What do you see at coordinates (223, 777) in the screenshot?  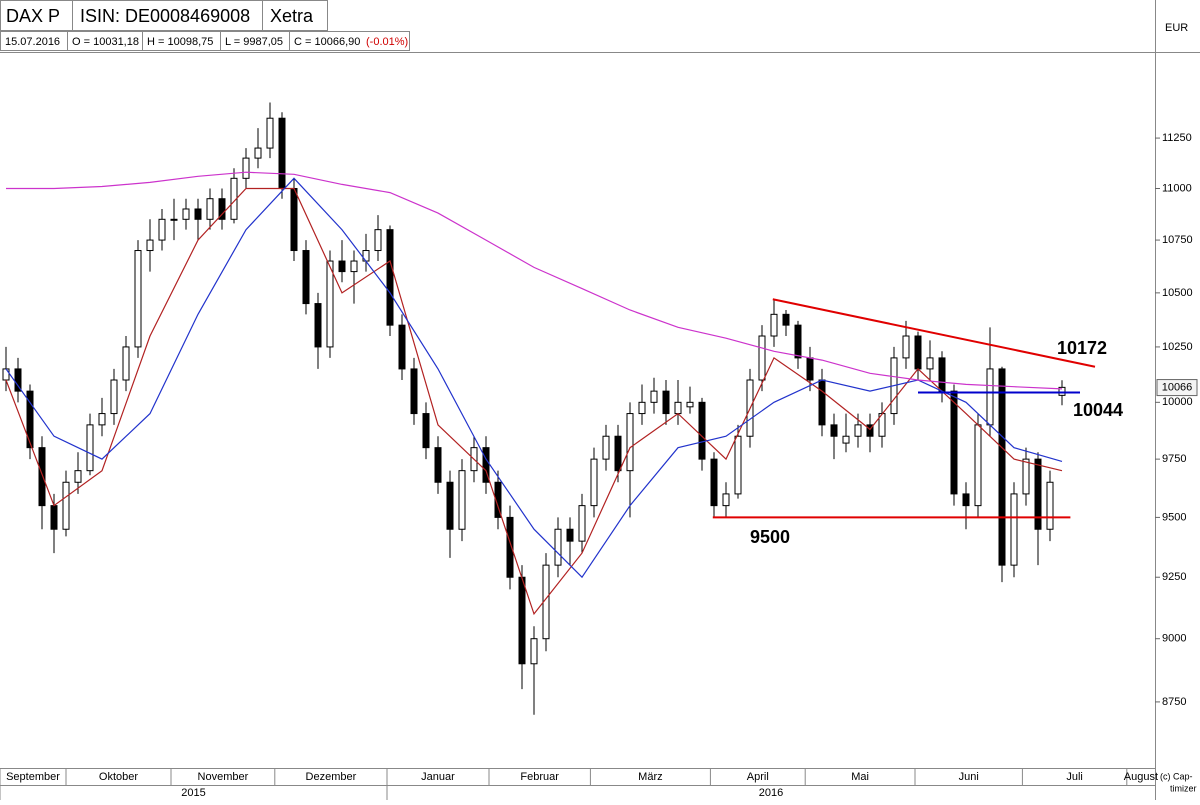 I see `x-tick-label: November` at bounding box center [223, 777].